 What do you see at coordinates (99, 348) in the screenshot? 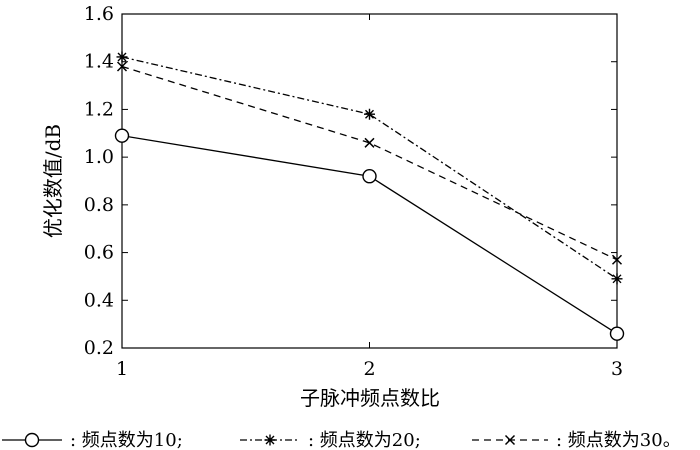
I see `y-tick-label: 0.2` at bounding box center [99, 348].